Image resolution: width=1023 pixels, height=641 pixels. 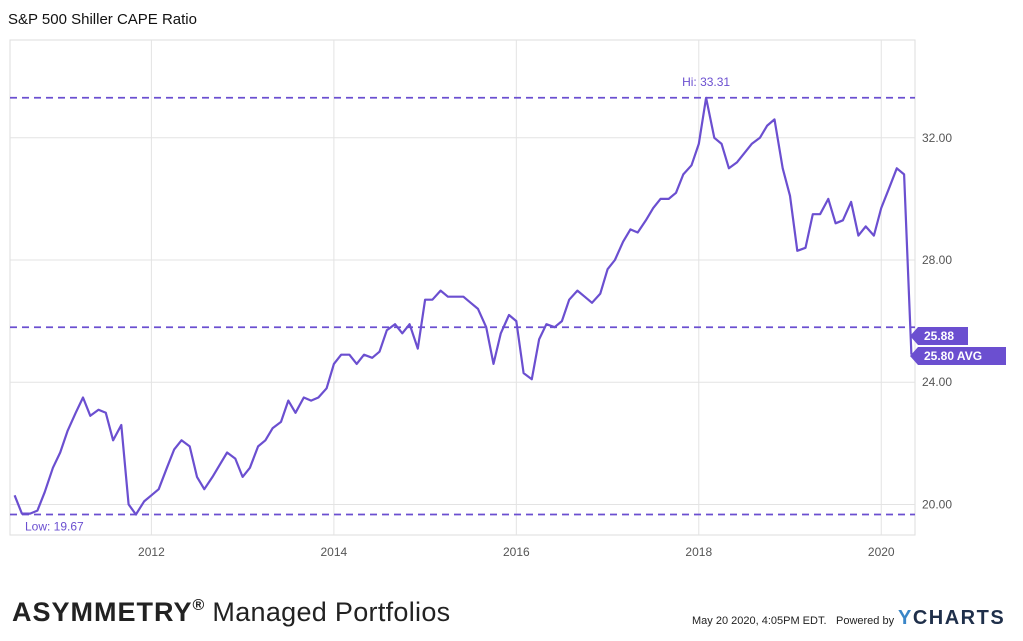 I want to click on last-value-label: 25.88, so click(x=939, y=336).